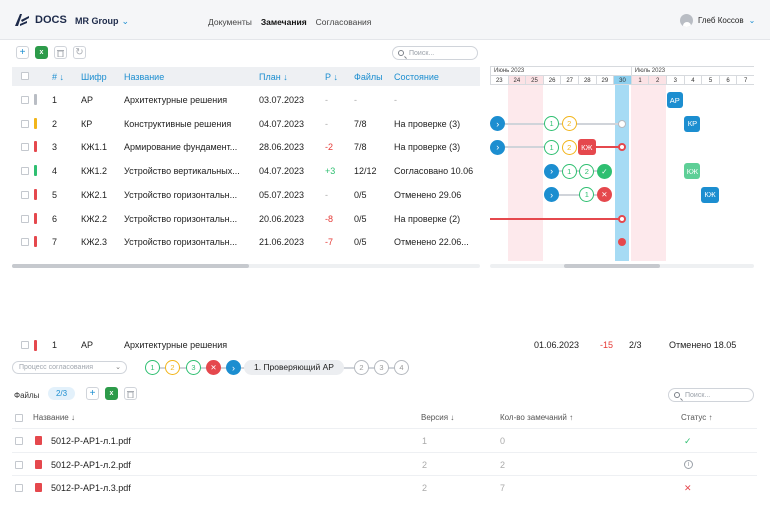 The image size is (770, 506). What do you see at coordinates (360, 147) in the screenshot?
I see `cell-files: 7/8` at bounding box center [360, 147].